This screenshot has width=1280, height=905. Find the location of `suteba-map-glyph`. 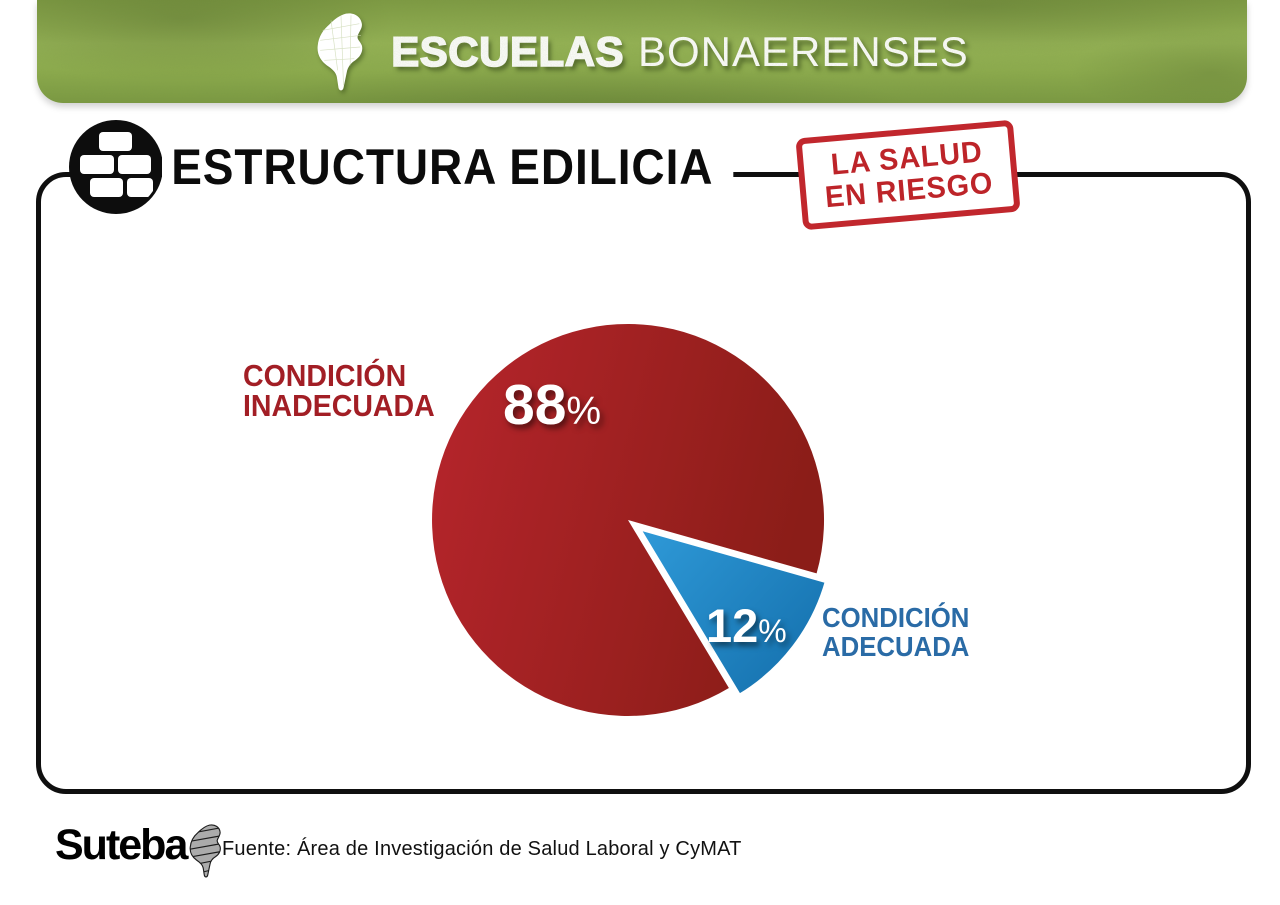

suteba-map-glyph is located at coordinates (206, 851).